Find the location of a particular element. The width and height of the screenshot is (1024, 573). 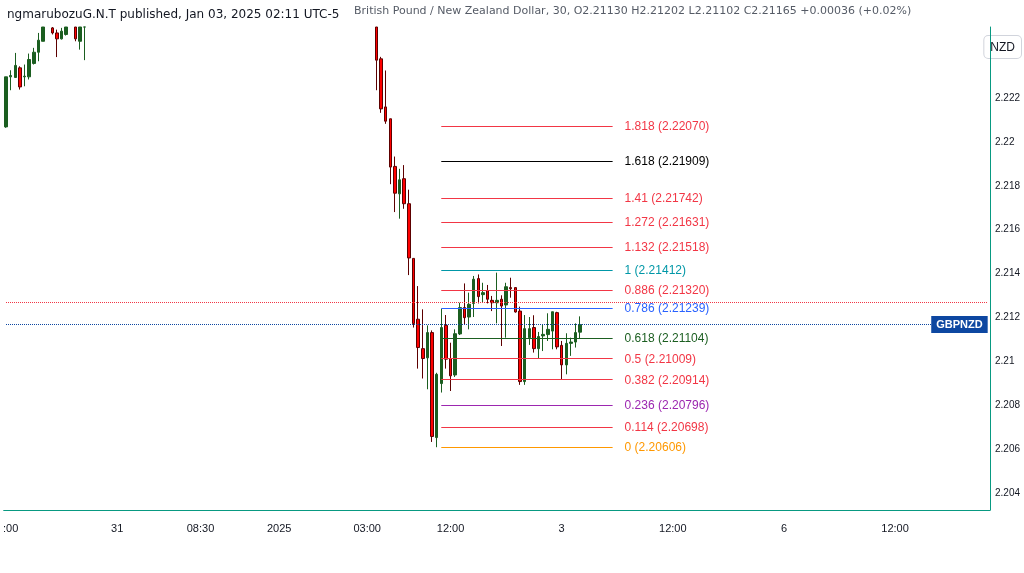

y-tick-label: 2.204 is located at coordinates (1008, 492).